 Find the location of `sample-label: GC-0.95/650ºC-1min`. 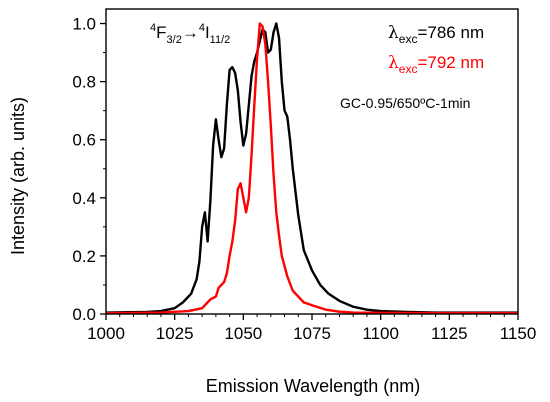

sample-label: GC-0.95/650ºC-1min is located at coordinates (405, 103).